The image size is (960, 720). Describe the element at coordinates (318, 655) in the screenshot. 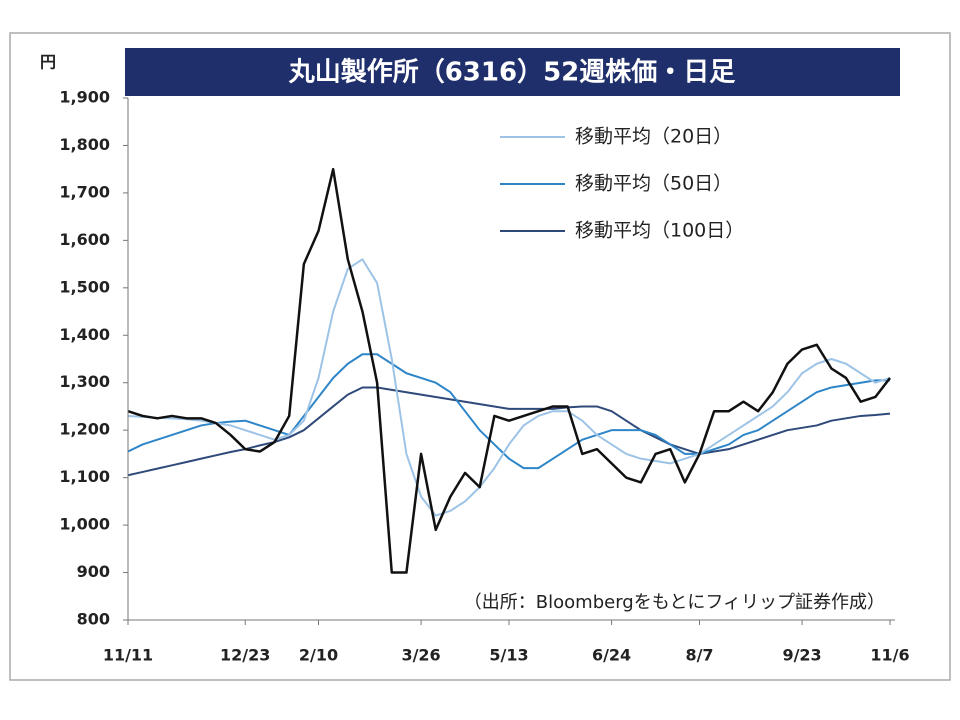

I see `x-tick-label: 2/10` at that location.